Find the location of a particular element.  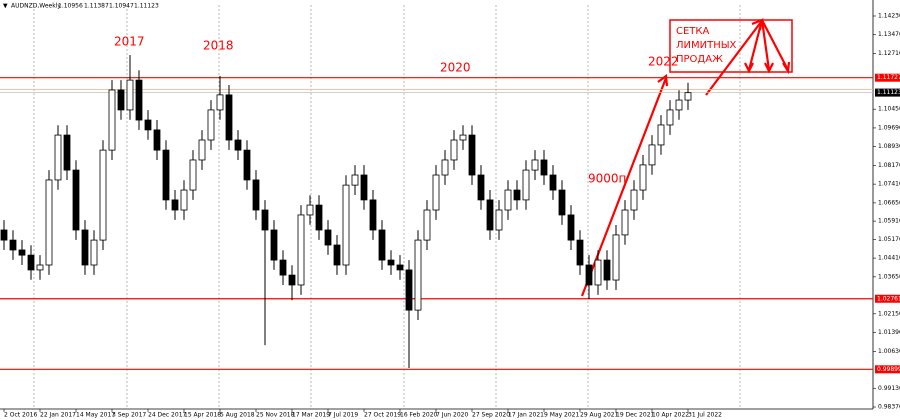

x-tick-label: 15 Apr 2018 is located at coordinates (202, 415).